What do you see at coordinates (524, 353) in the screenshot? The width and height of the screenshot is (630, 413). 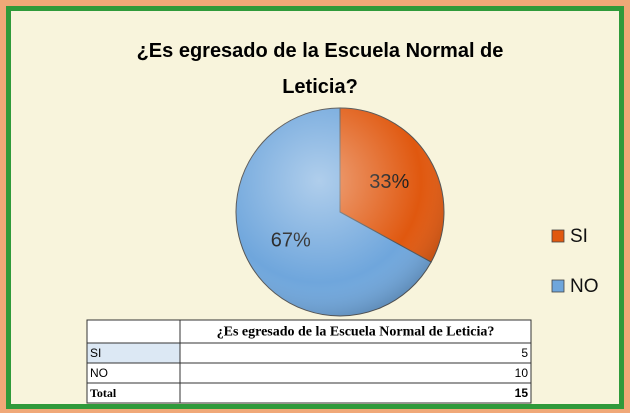 I see `row-value: 5` at bounding box center [524, 353].